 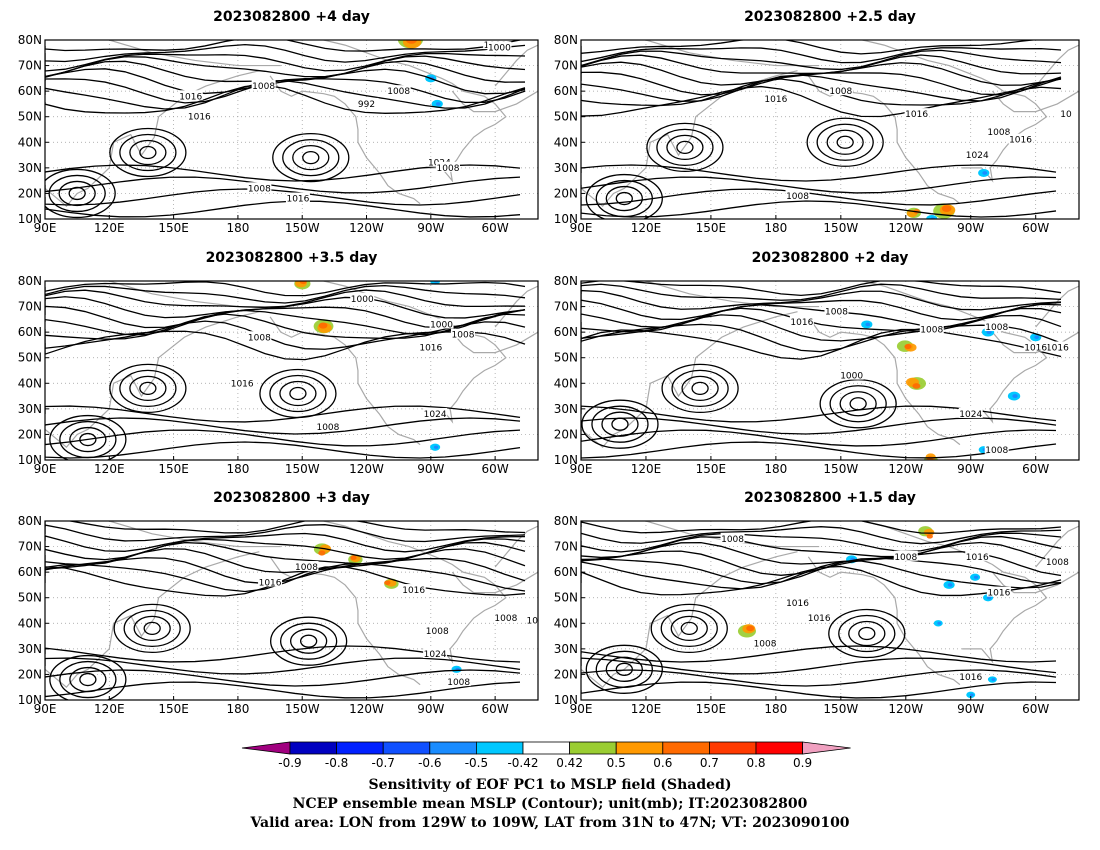 What do you see at coordinates (45, 469) in the screenshot?
I see `lon-tick-label: 90E` at bounding box center [45, 469].